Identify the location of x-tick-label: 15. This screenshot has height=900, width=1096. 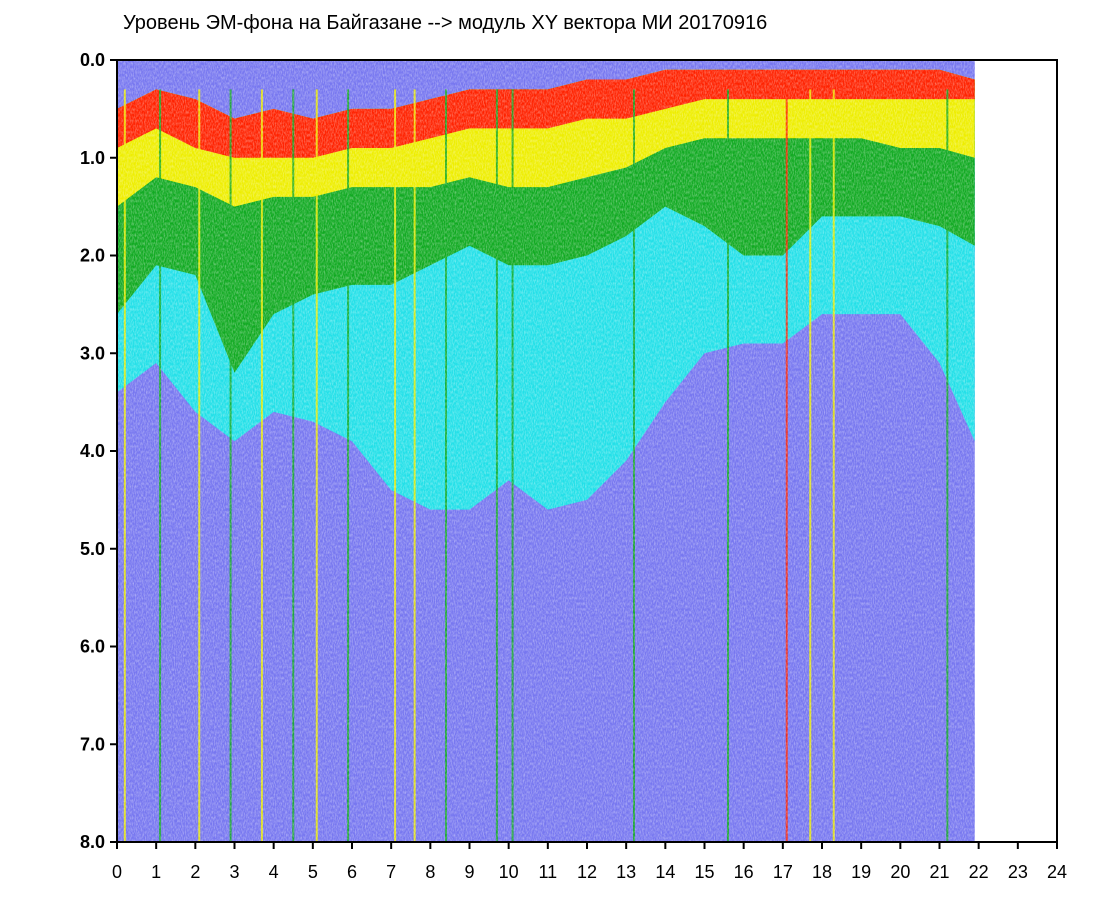
(704, 872).